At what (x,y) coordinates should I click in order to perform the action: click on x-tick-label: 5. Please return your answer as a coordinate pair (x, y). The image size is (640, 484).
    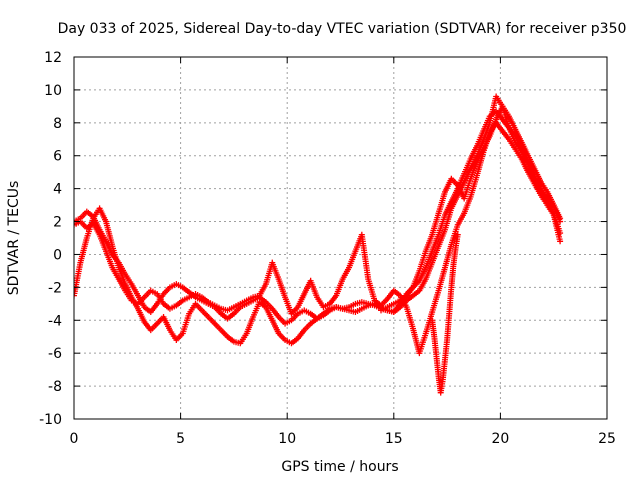
    Looking at the image, I should click on (180, 439).